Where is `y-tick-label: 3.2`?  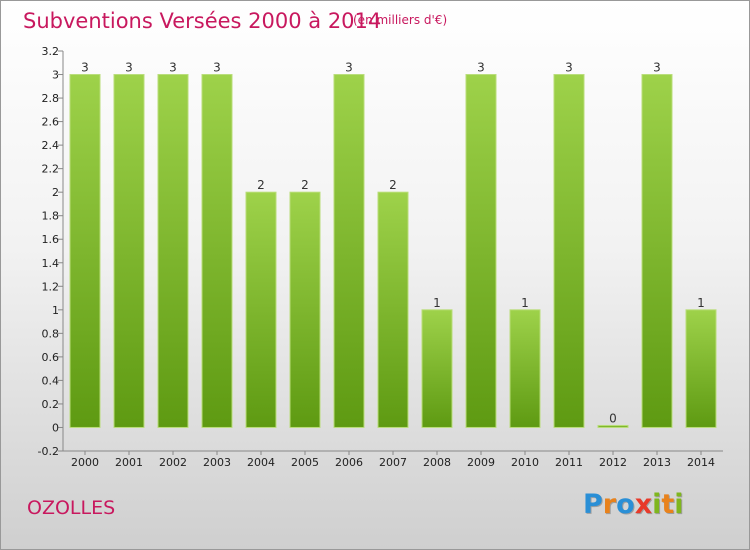 y-tick-label: 3.2 is located at coordinates (51, 51).